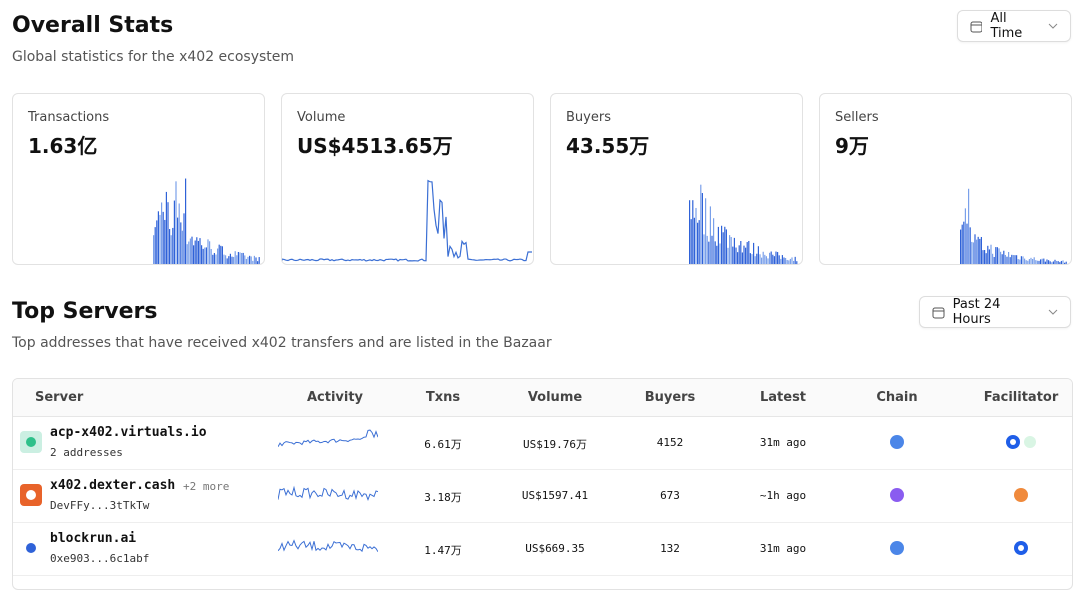 Image resolution: width=1080 pixels, height=590 pixels. What do you see at coordinates (153, 57) in the screenshot?
I see `subtitle: Global statistics for the x402 ecosystem` at bounding box center [153, 57].